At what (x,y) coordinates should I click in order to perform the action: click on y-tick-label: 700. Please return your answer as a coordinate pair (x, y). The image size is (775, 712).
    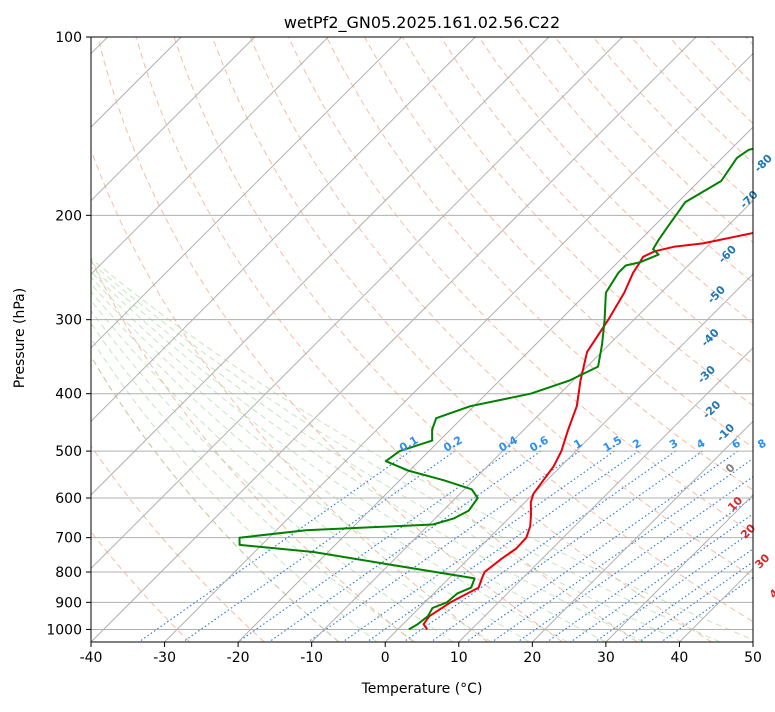
    Looking at the image, I should click on (68, 539).